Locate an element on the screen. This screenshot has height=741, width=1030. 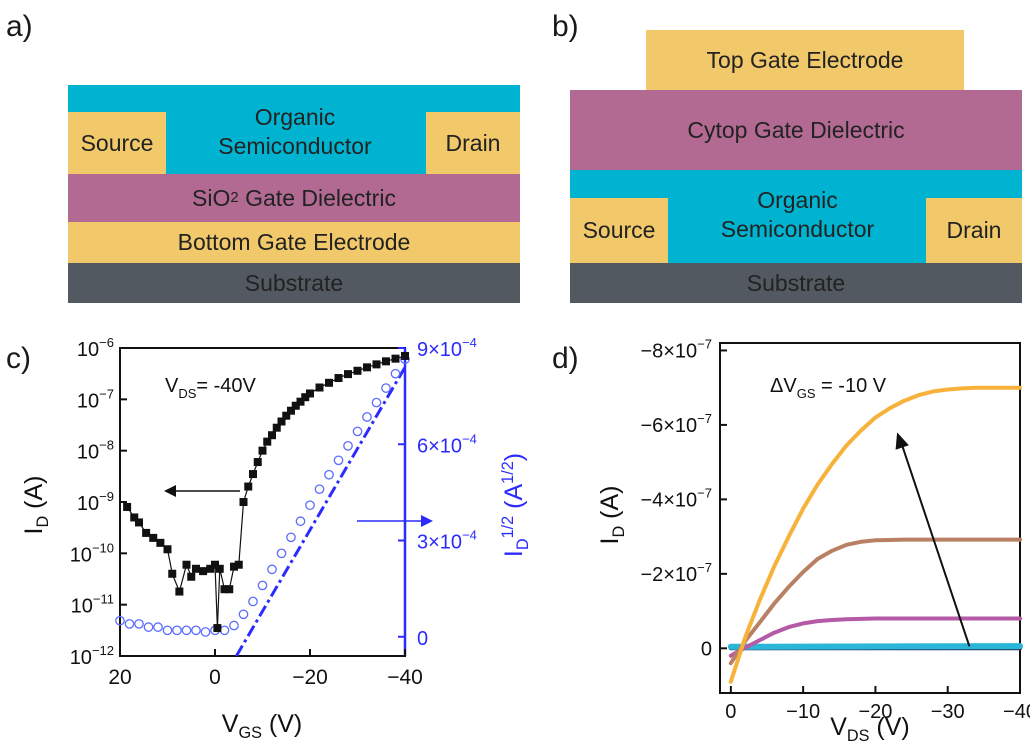
chart-c-y-right-tick-label: 9×10⁻⁴ is located at coordinates (447, 348).